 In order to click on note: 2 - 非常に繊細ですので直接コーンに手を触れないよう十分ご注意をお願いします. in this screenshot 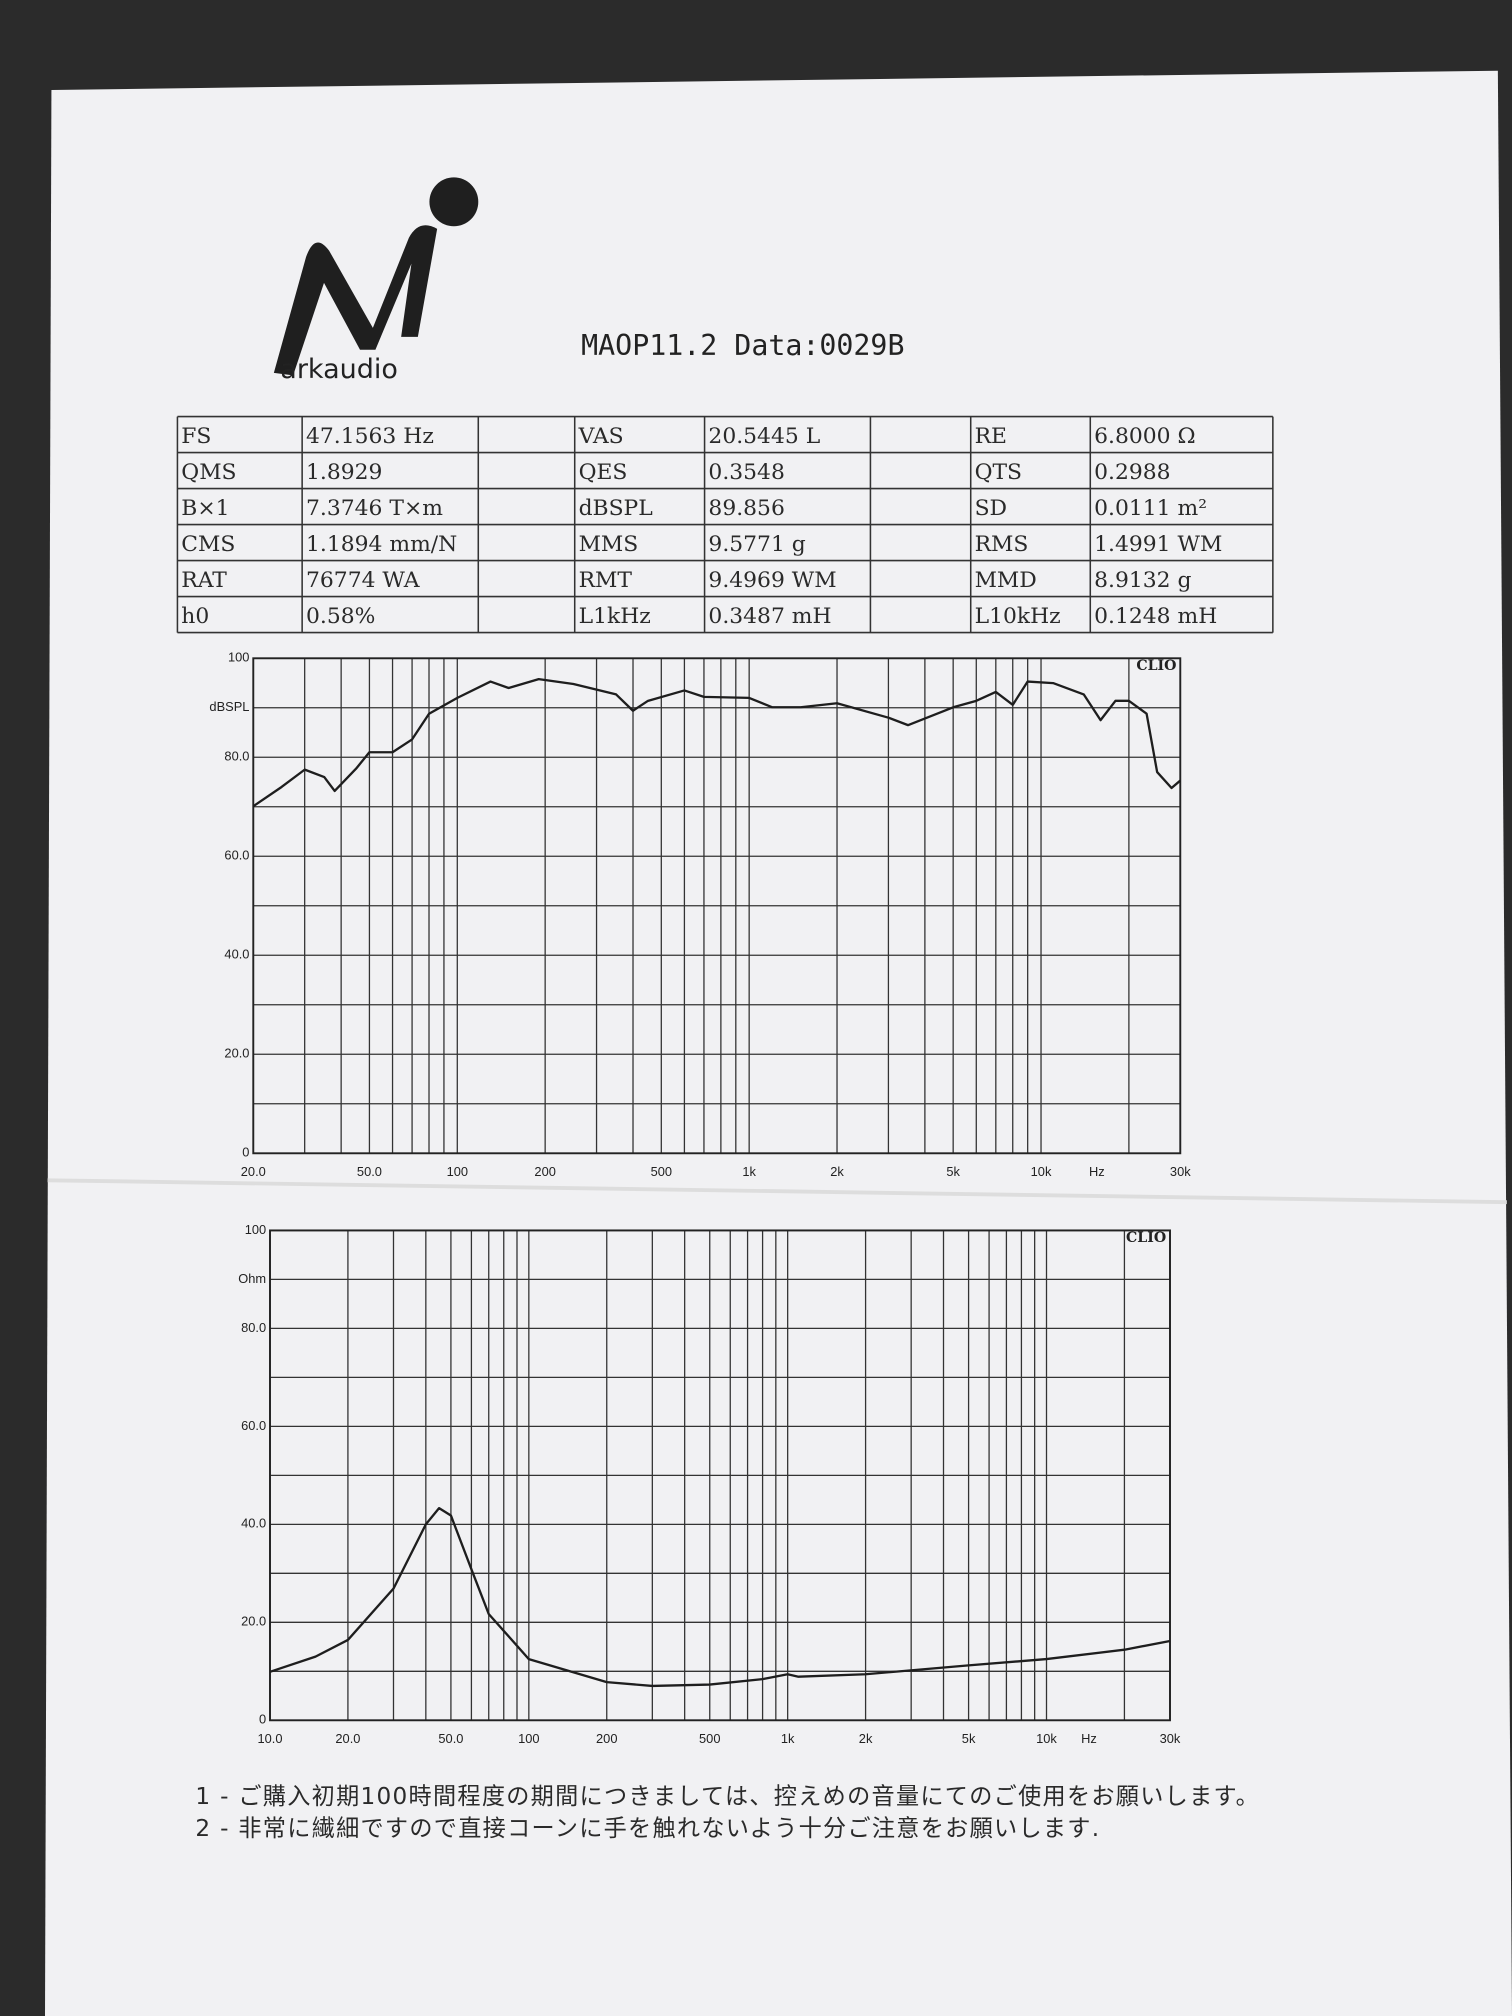, I will do `click(648, 1829)`.